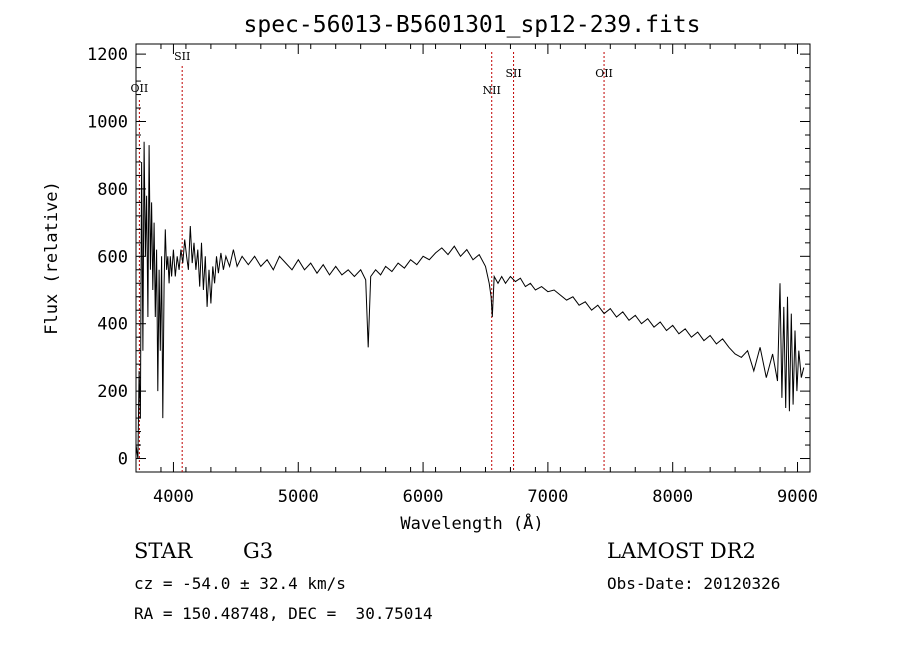  What do you see at coordinates (173, 497) in the screenshot?
I see `x-tick-label: 4000` at bounding box center [173, 497].